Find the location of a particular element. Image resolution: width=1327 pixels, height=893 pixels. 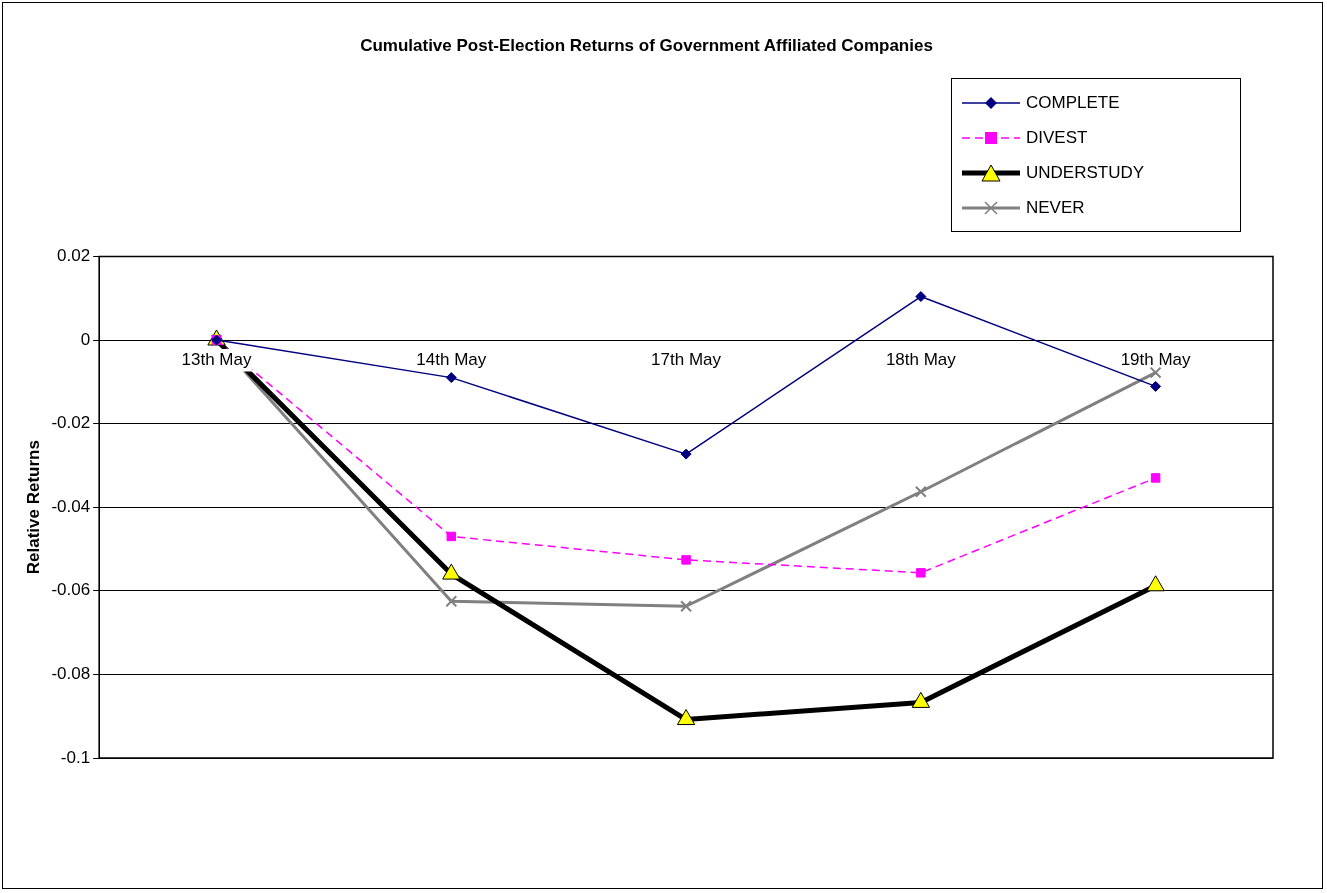

y-tick-label: -0.08 is located at coordinates (71, 674).